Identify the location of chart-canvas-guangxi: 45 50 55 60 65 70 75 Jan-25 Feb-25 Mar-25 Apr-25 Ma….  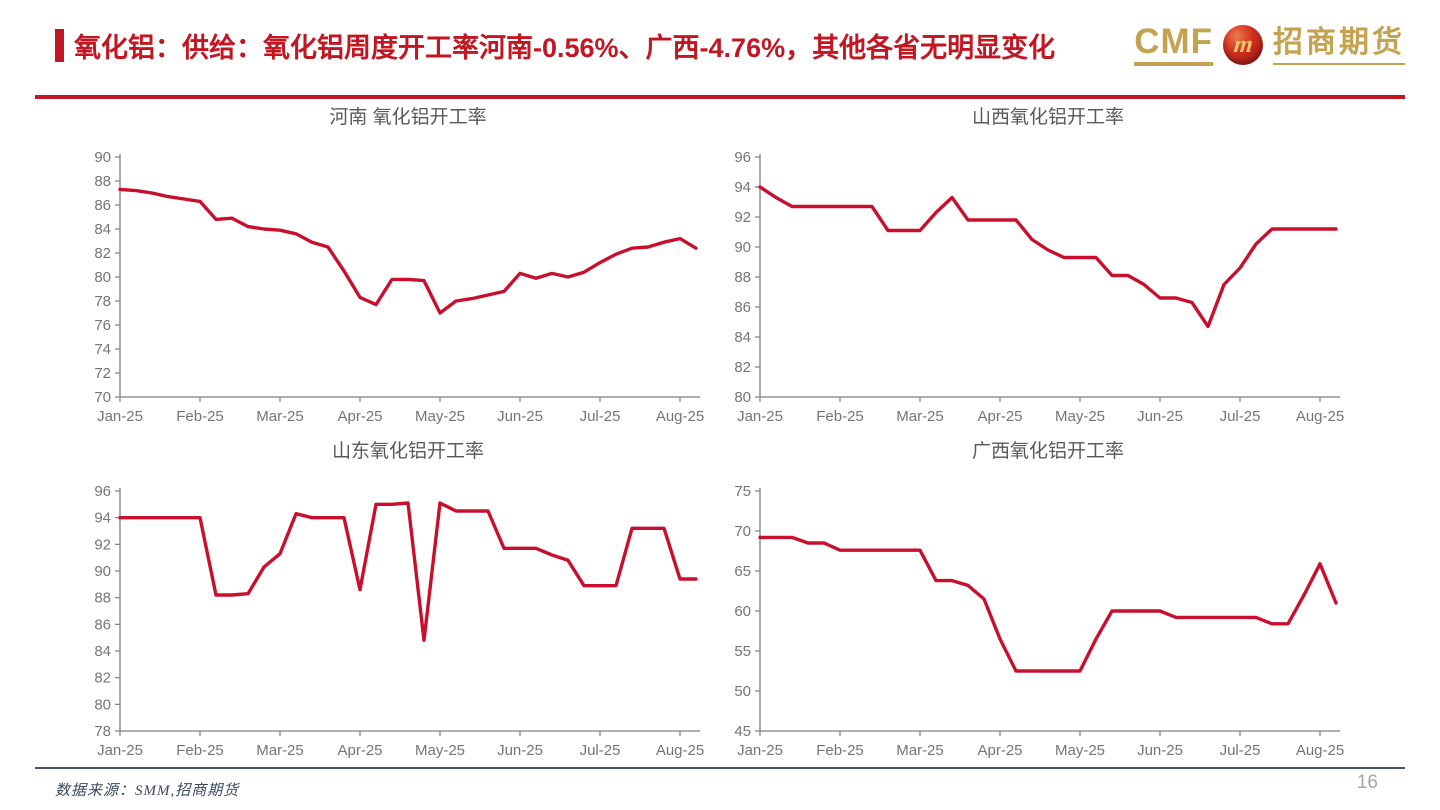
(1039, 621).